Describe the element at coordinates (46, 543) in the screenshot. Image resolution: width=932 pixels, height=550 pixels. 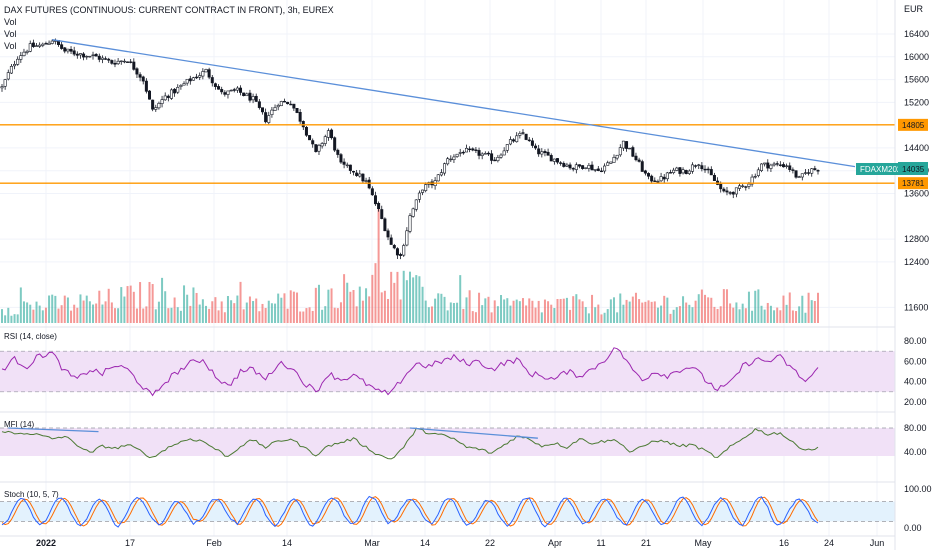
I see `time-tick: 2022` at that location.